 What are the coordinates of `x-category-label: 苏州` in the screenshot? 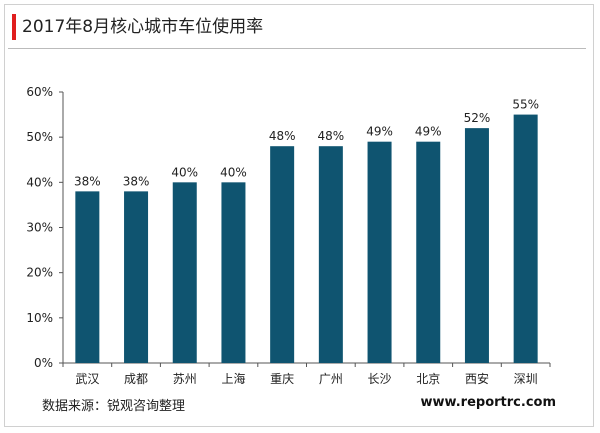 It's located at (185, 379).